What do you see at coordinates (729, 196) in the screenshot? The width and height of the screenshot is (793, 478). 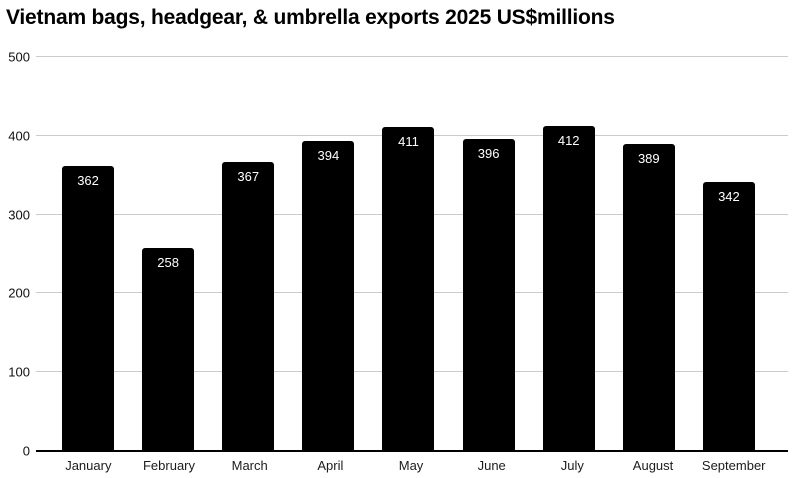 I see `bar-value-label: 342` at bounding box center [729, 196].